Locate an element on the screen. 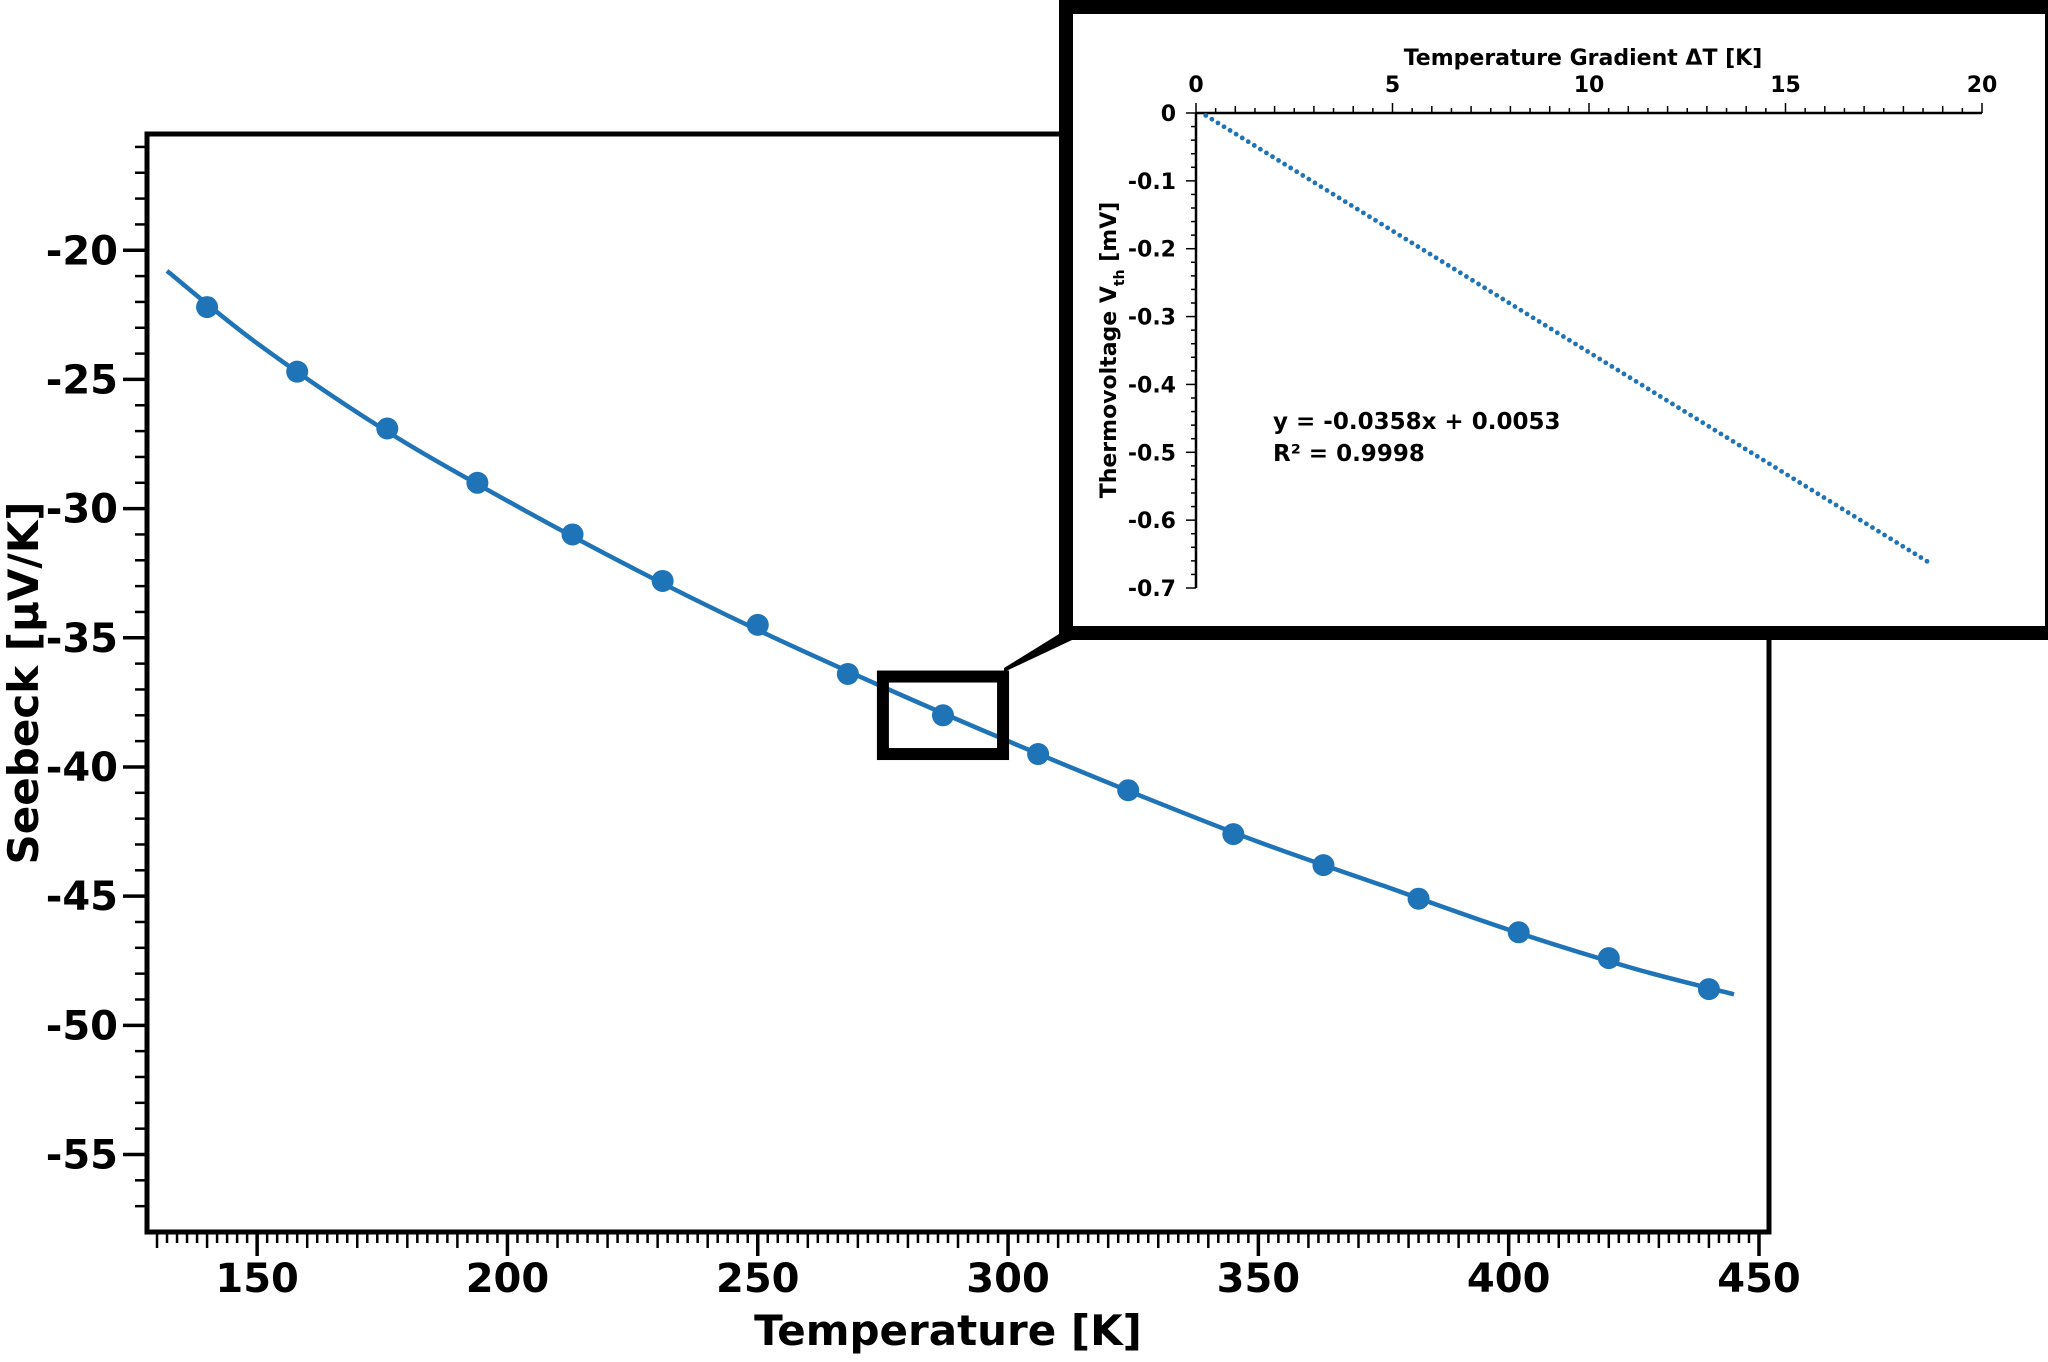 The image size is (2048, 1362). inset-x-axis-label: Temperature Gradient ΔT [K] is located at coordinates (1583, 58).